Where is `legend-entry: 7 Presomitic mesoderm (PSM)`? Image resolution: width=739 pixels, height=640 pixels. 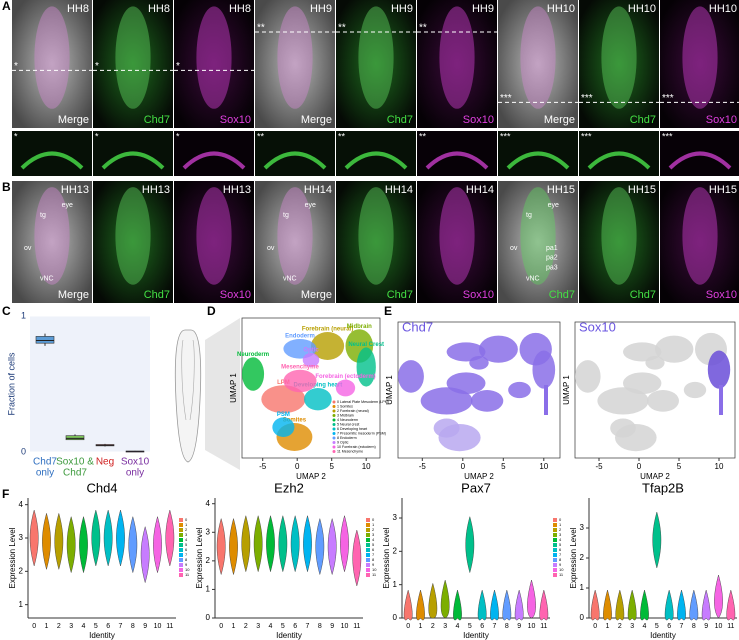
legend-entry: 7 Presomitic mesoderm (PSM) is located at coordinates (361, 433).